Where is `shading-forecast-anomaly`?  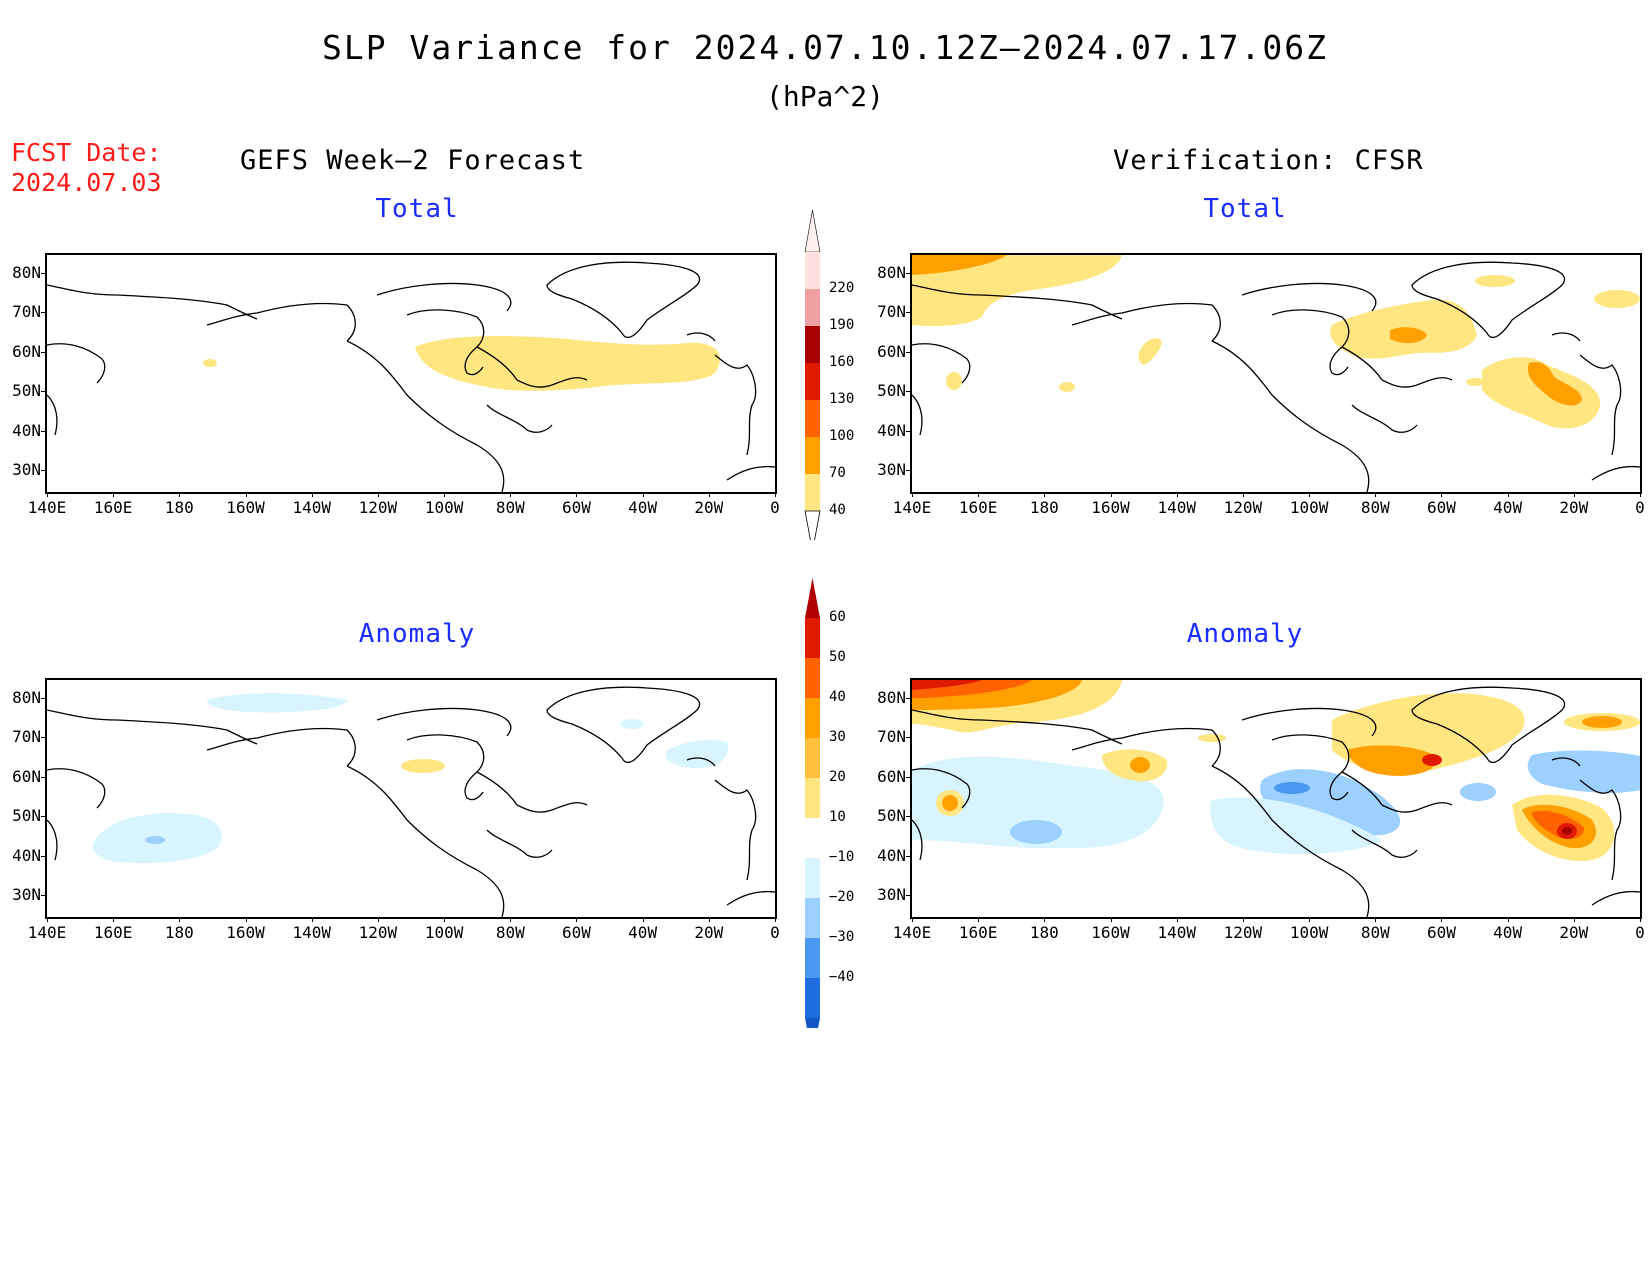
shading-forecast-anomaly is located at coordinates (410, 778).